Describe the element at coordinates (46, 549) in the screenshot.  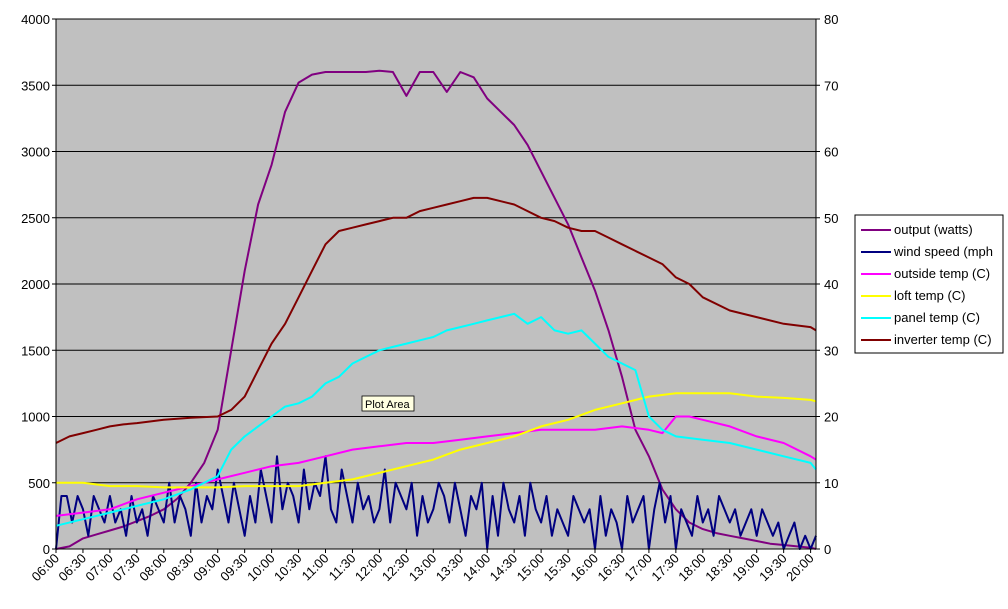
I see `y-left-tick-label: 0` at that location.